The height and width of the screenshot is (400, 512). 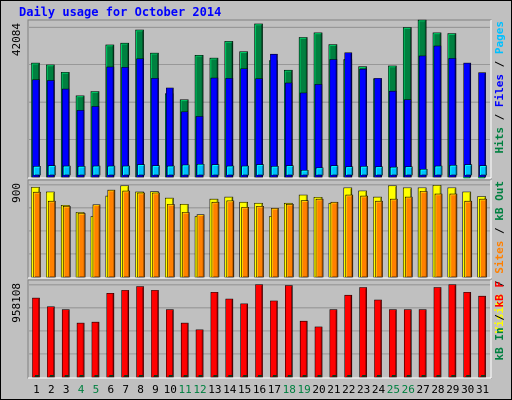 What do you see at coordinates (408, 389) in the screenshot?
I see `x-tick-label: 26` at bounding box center [408, 389].